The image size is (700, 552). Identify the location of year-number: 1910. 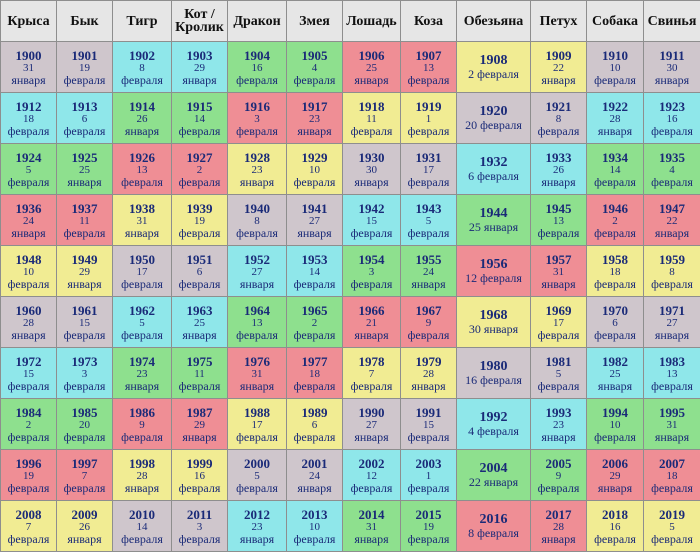
(615, 56).